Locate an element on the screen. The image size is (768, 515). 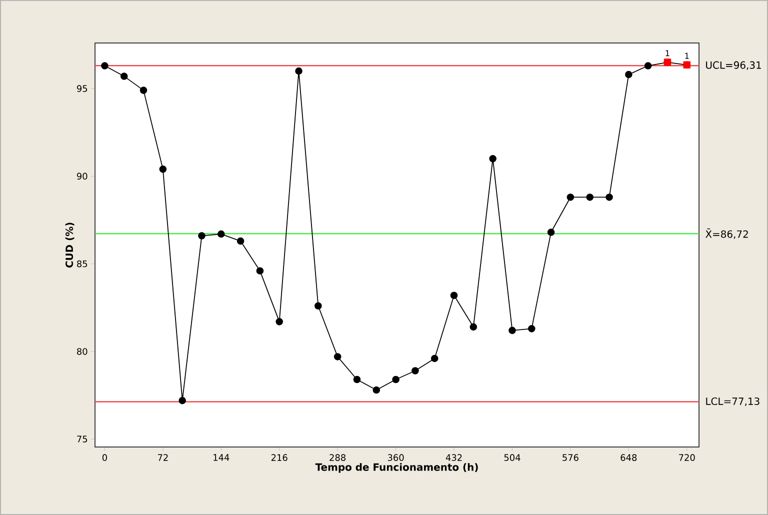
x-tick-label: 288 is located at coordinates (338, 457).